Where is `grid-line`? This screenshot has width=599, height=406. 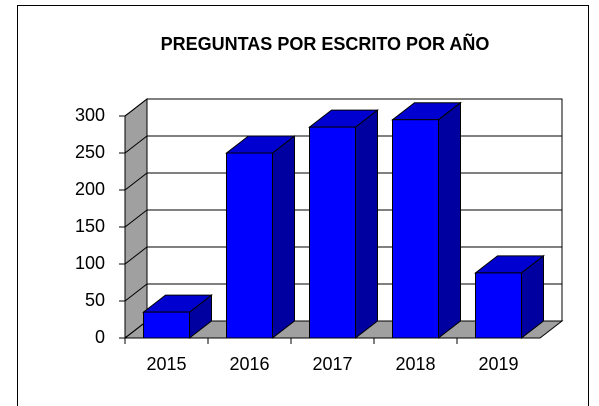 grid-line is located at coordinates (343, 107).